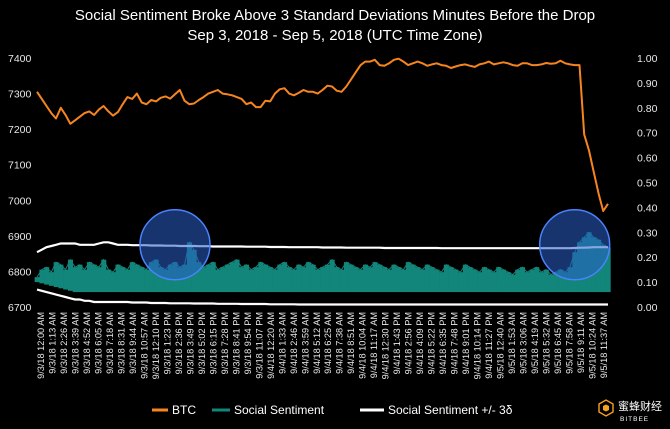 The width and height of the screenshot is (670, 429). I want to click on highlight-circle, so click(574, 245).